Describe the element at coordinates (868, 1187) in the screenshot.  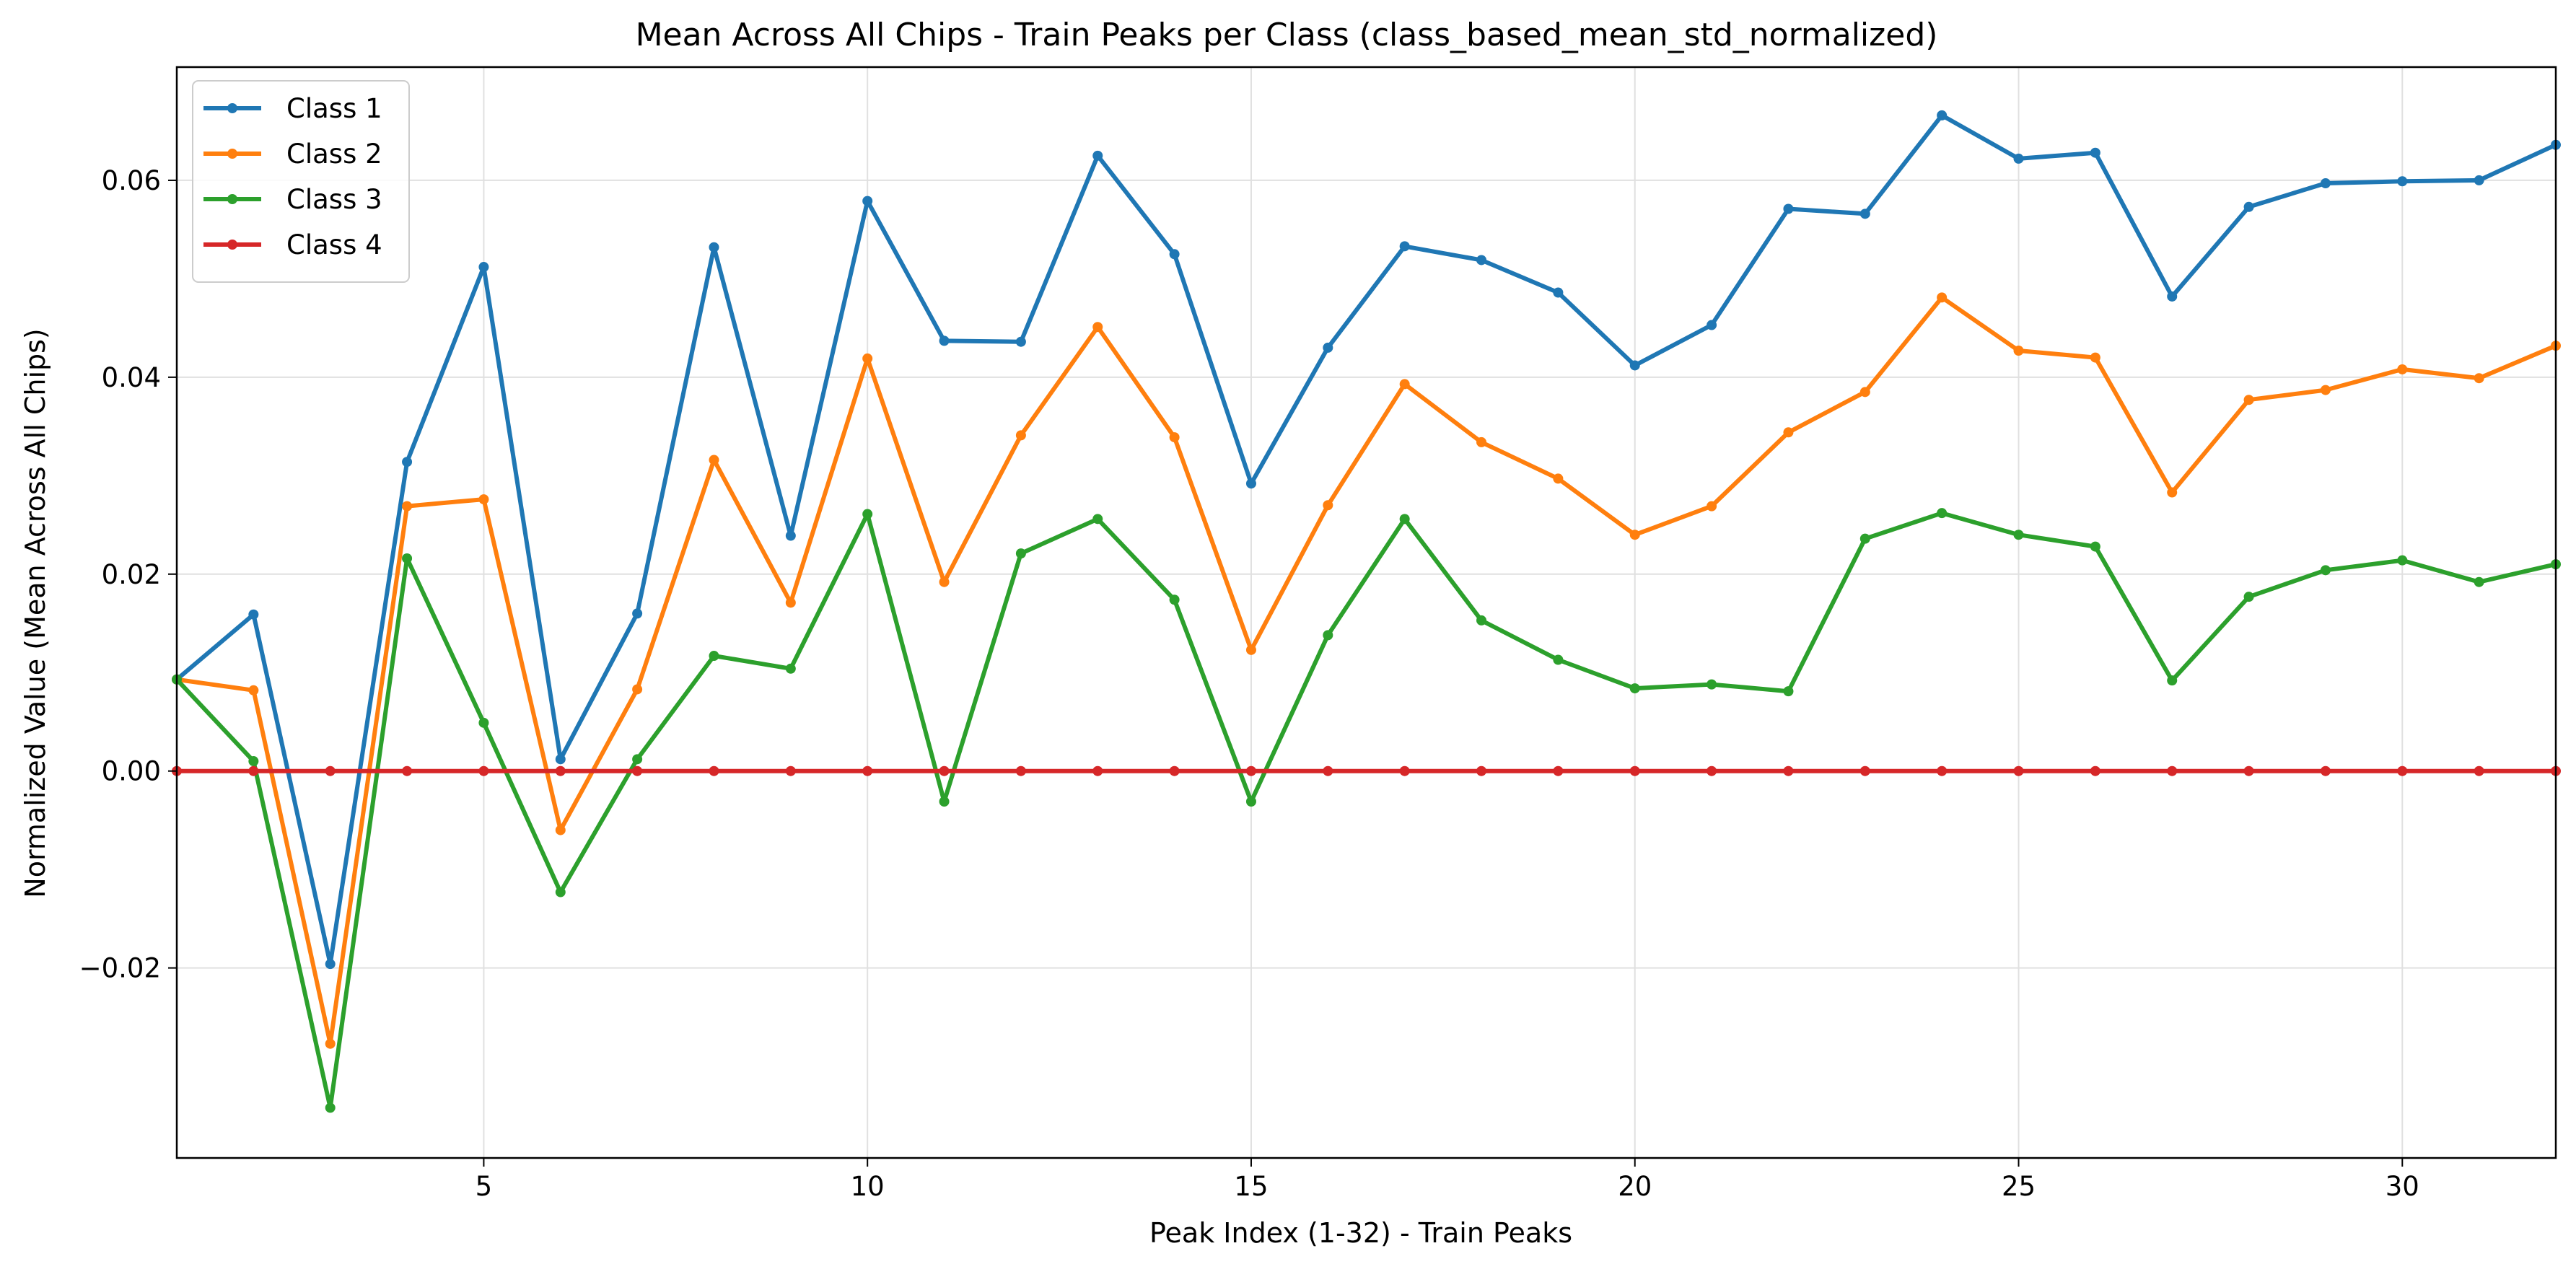
I see `x-tick-label: 10` at that location.